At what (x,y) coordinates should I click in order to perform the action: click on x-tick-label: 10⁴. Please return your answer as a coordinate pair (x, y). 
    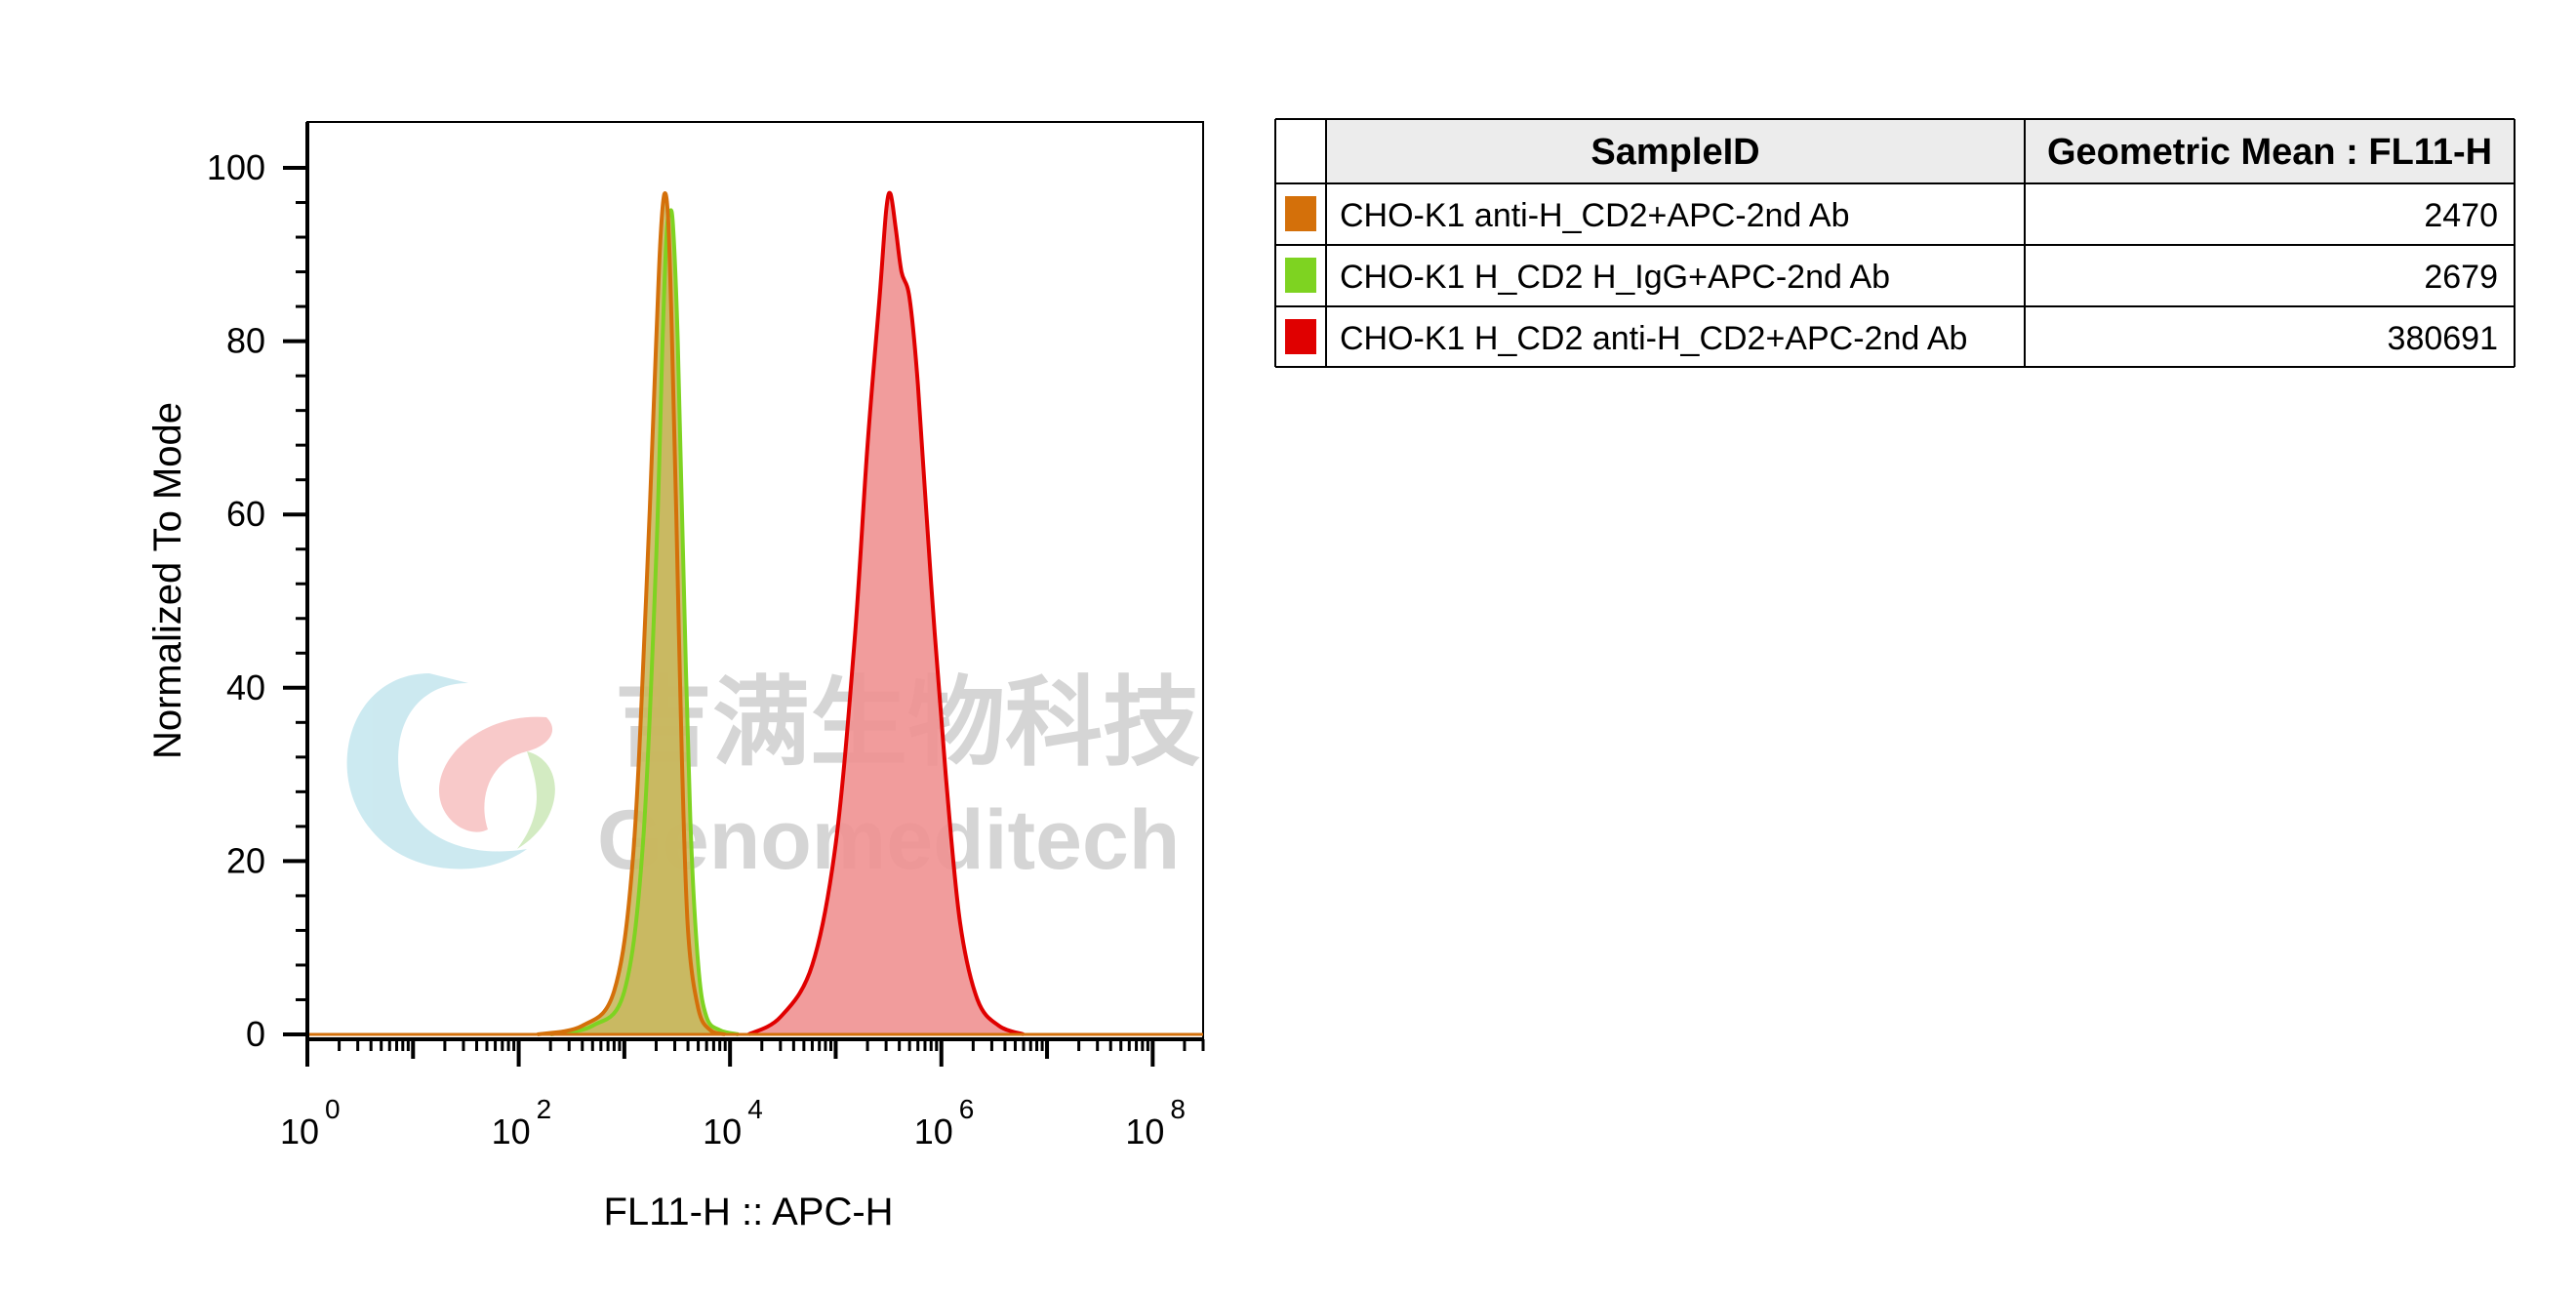
    Looking at the image, I should click on (733, 1123).